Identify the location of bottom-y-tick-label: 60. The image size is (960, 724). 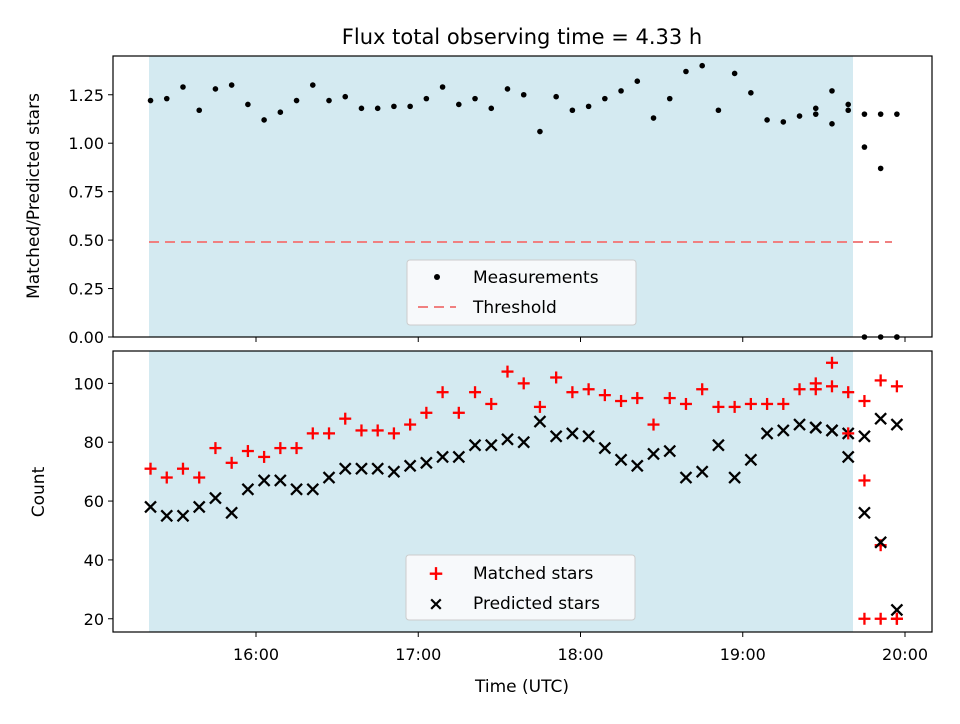
(94, 501).